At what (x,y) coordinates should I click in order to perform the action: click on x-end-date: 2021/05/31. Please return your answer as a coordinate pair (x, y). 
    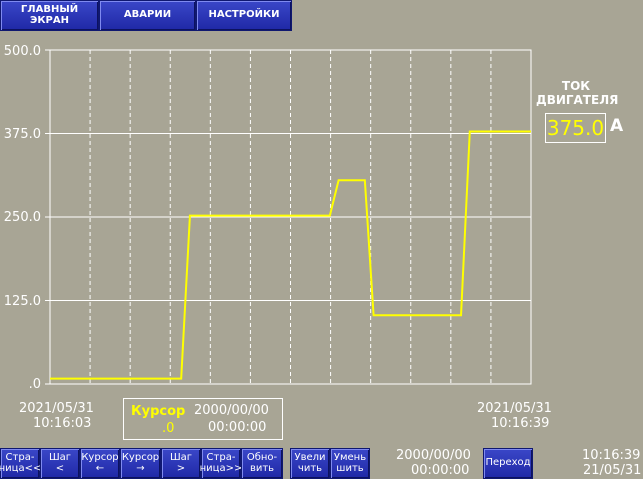
    Looking at the image, I should click on (514, 408).